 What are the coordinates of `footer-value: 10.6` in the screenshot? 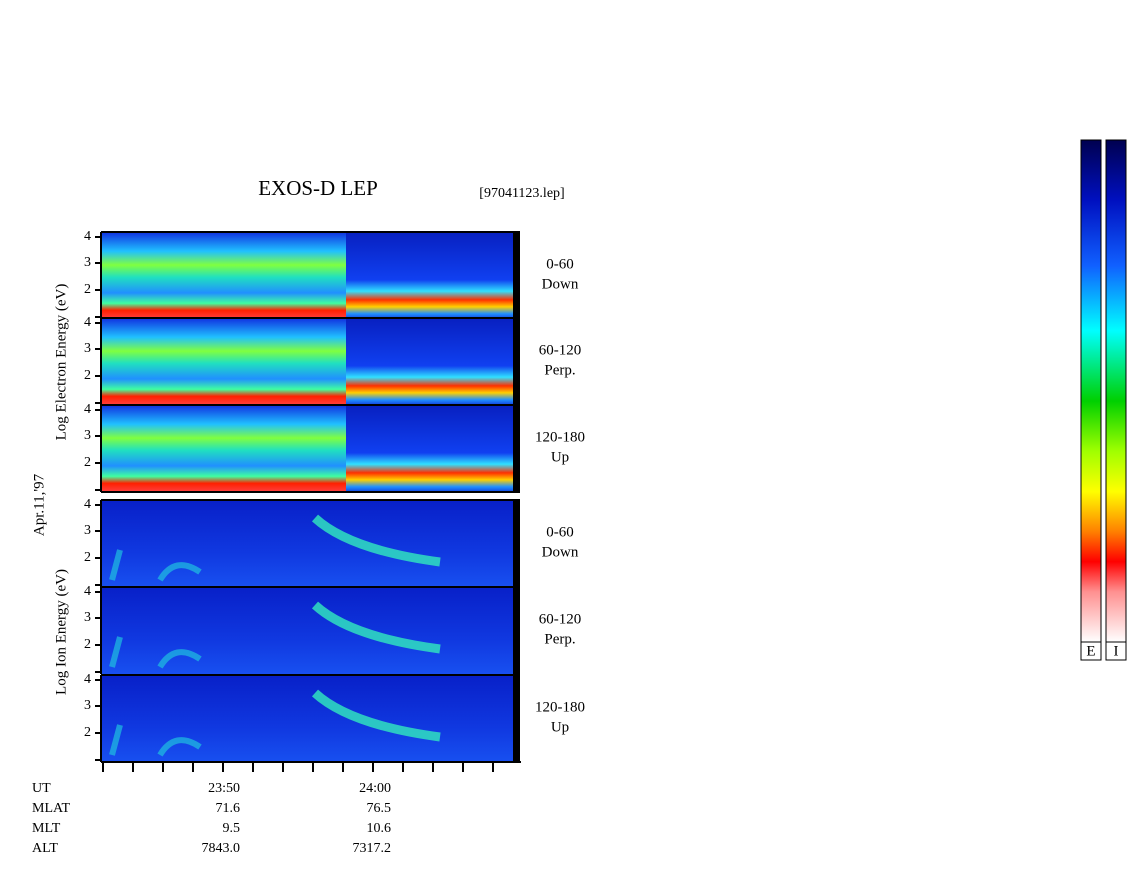 It's located at (379, 828).